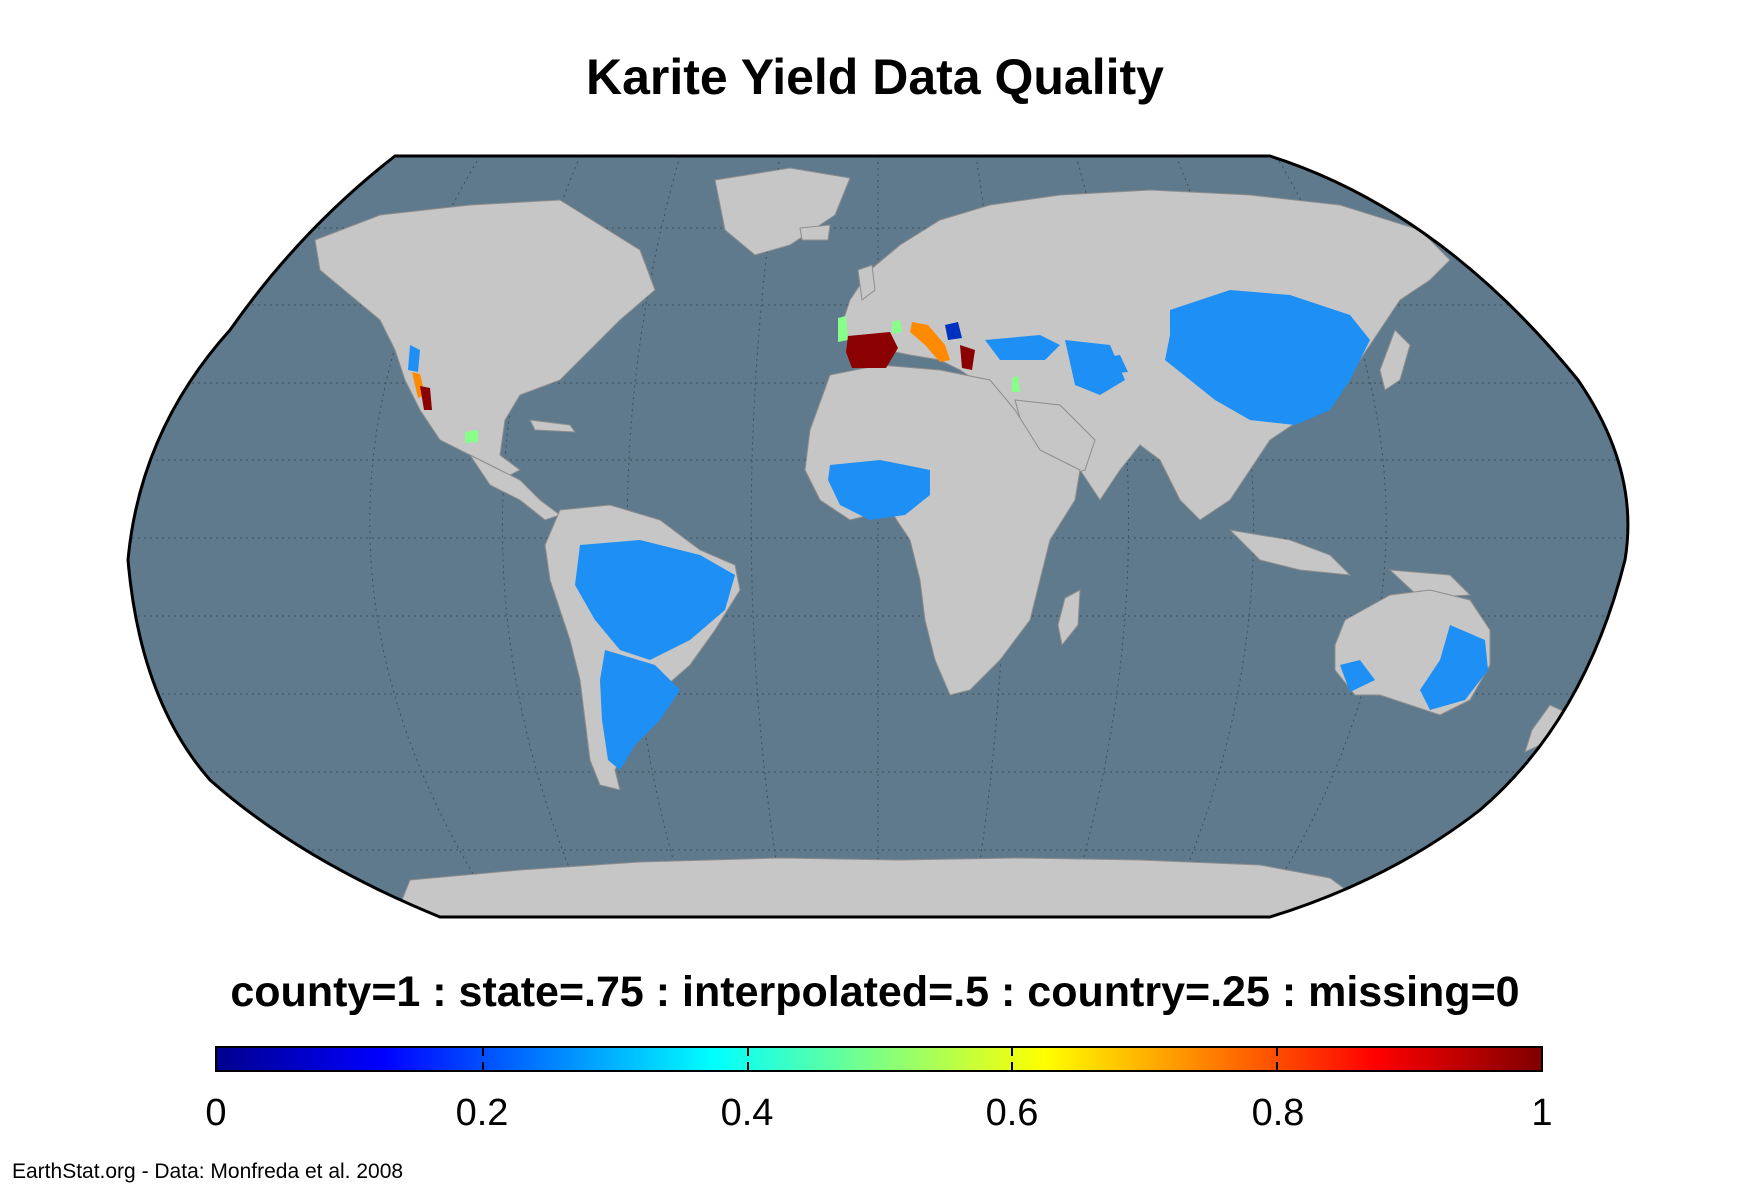 The image size is (1750, 1188). Describe the element at coordinates (843, 329) in the screenshot. I see `region-portugal-interp` at that location.